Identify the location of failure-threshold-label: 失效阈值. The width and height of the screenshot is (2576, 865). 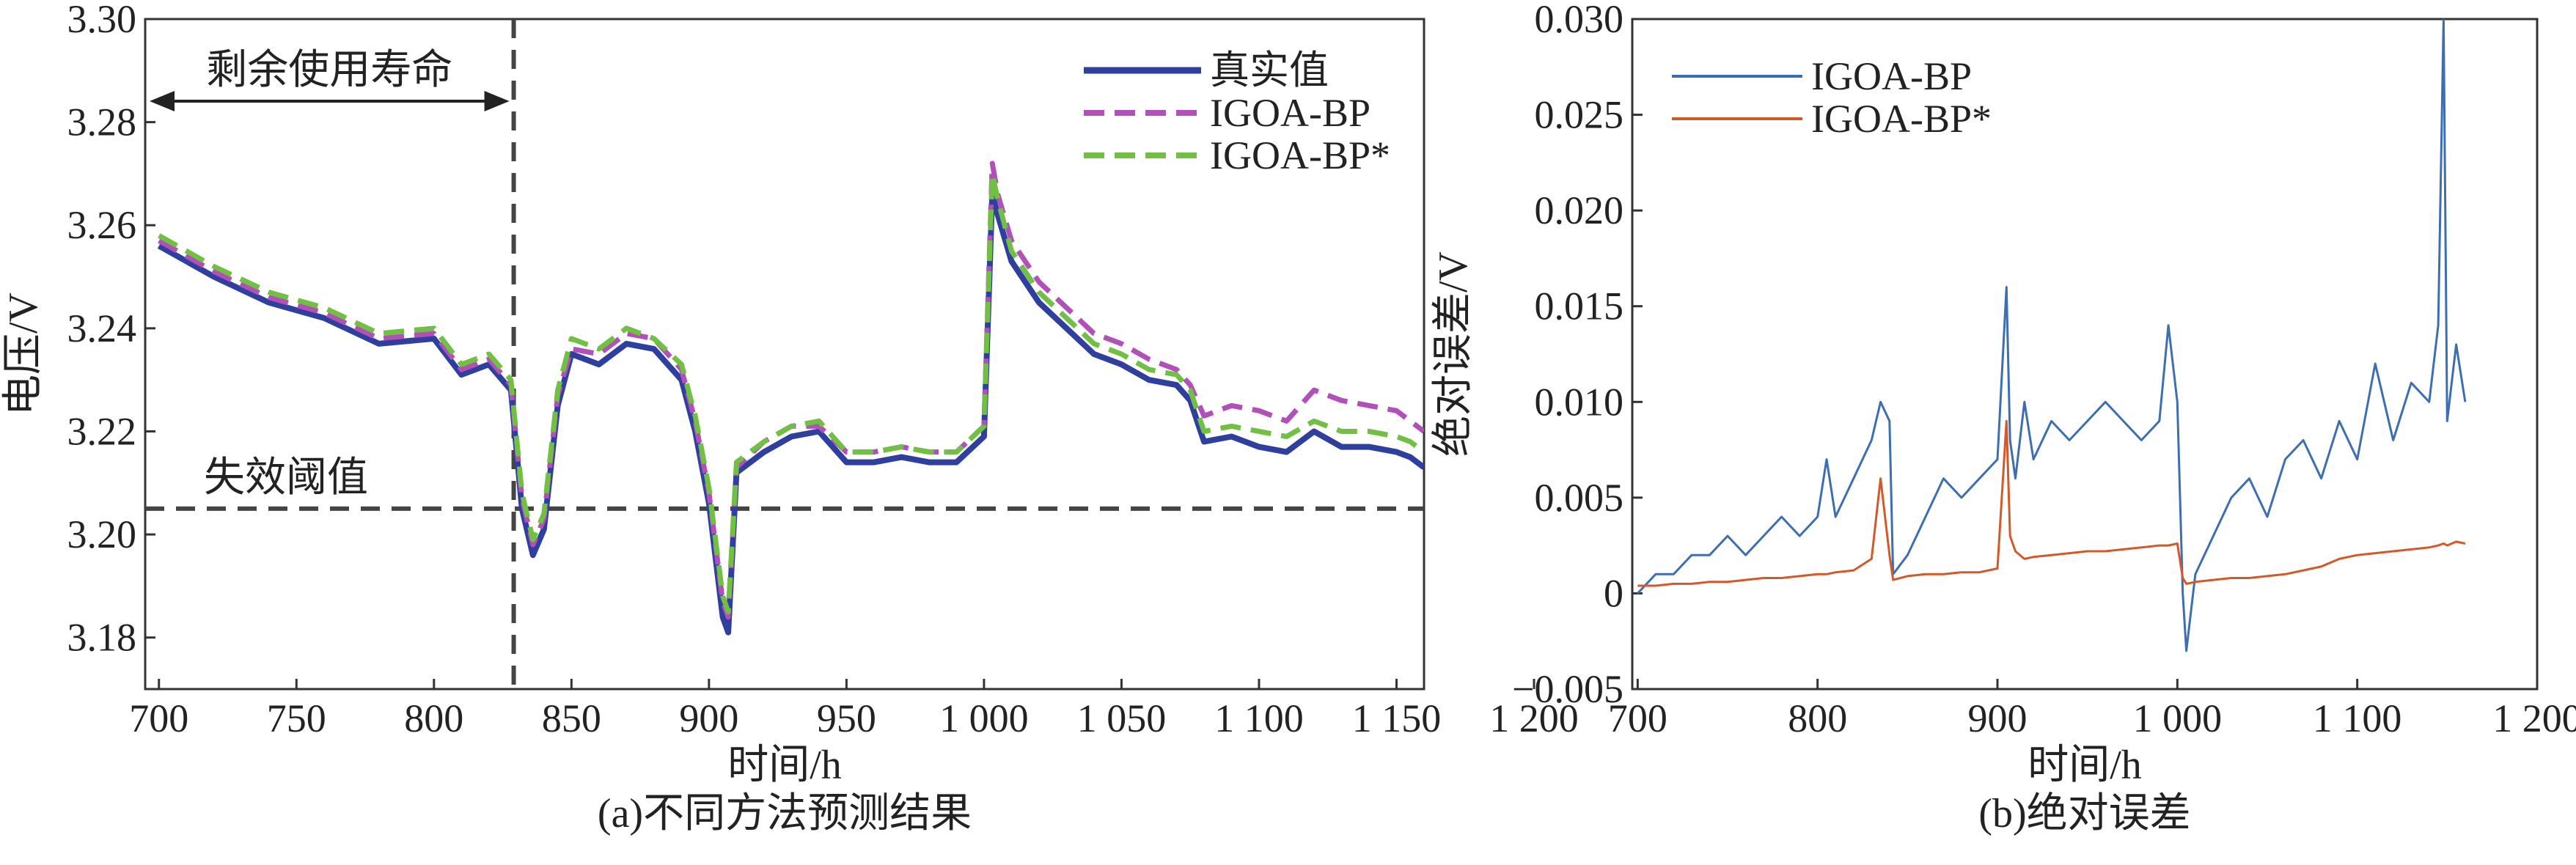
(286, 478).